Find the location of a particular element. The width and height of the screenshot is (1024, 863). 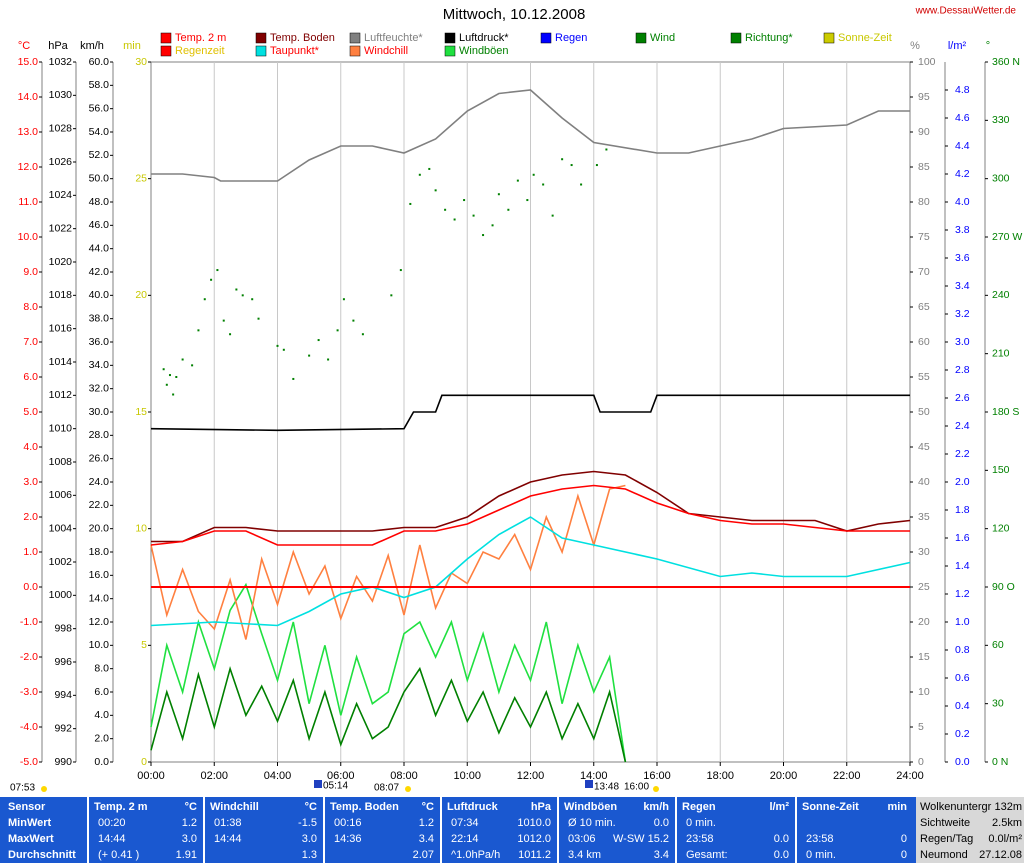

y-tick-label: 11.0 is located at coordinates (28, 202).